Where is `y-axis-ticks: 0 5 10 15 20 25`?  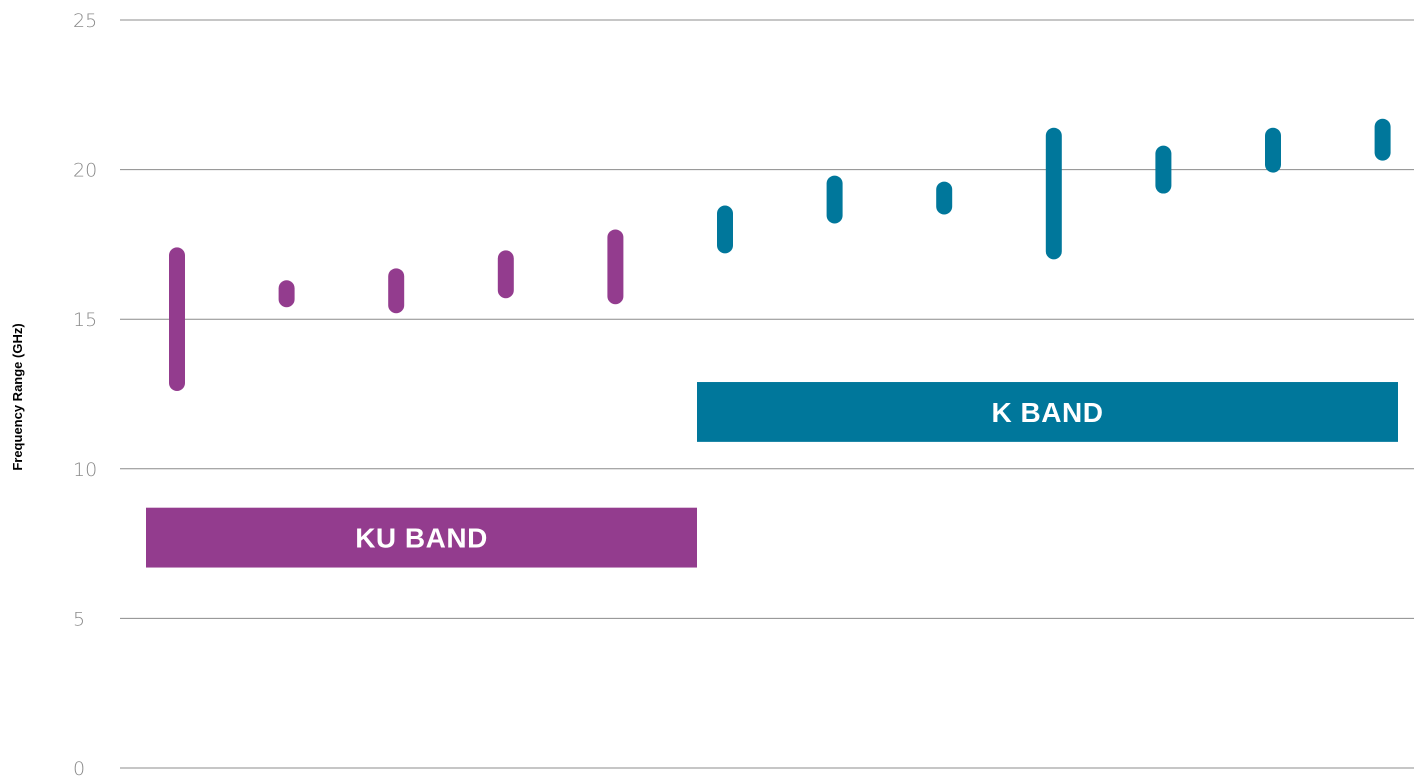
y-axis-ticks: 0 5 10 15 20 25 is located at coordinates (85, 394).